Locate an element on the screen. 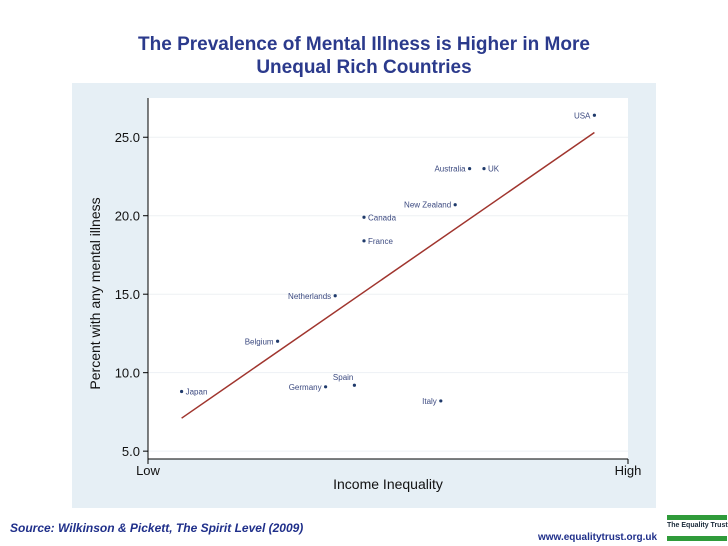 The height and width of the screenshot is (546, 728). point-uk is located at coordinates (484, 169).